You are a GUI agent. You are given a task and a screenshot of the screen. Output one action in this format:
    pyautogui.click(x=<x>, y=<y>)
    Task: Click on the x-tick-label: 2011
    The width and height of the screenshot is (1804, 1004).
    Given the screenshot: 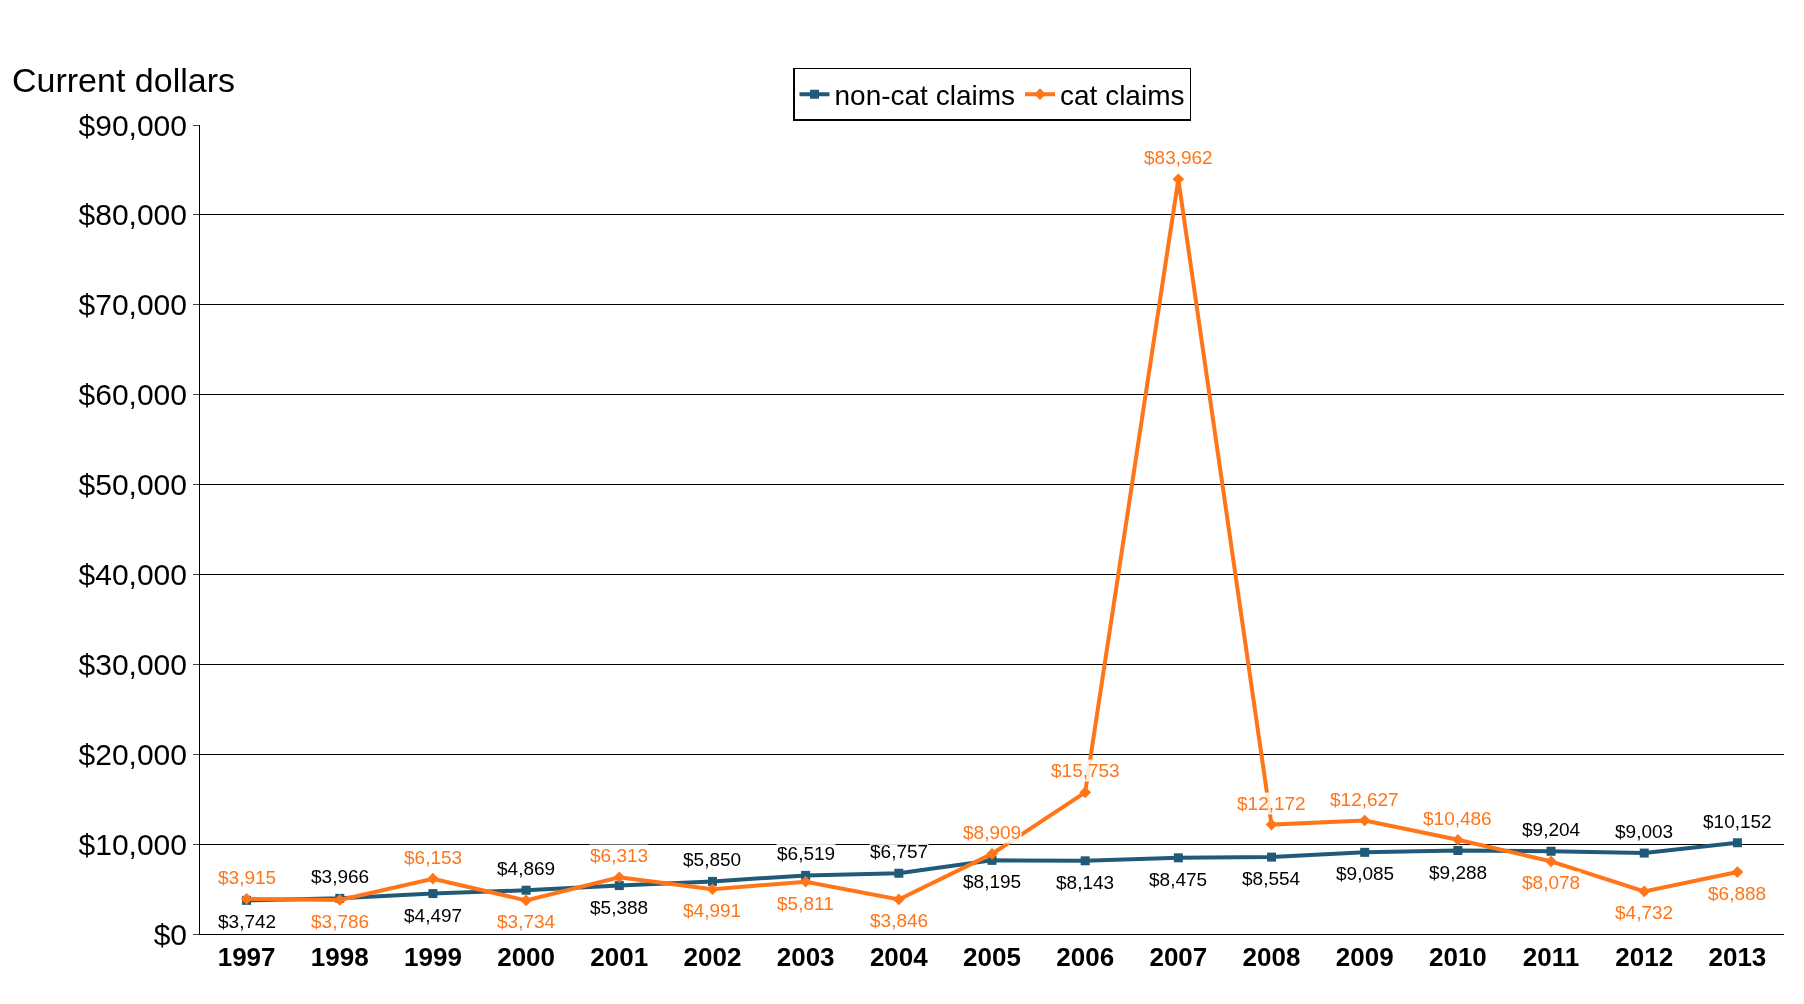 What is the action you would take?
    pyautogui.click(x=1551, y=957)
    